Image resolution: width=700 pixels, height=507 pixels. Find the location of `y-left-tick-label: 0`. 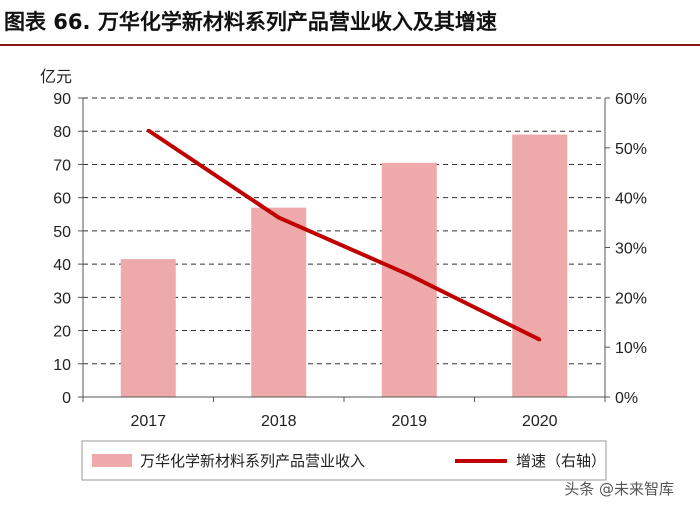

y-left-tick-label: 0 is located at coordinates (66, 398).